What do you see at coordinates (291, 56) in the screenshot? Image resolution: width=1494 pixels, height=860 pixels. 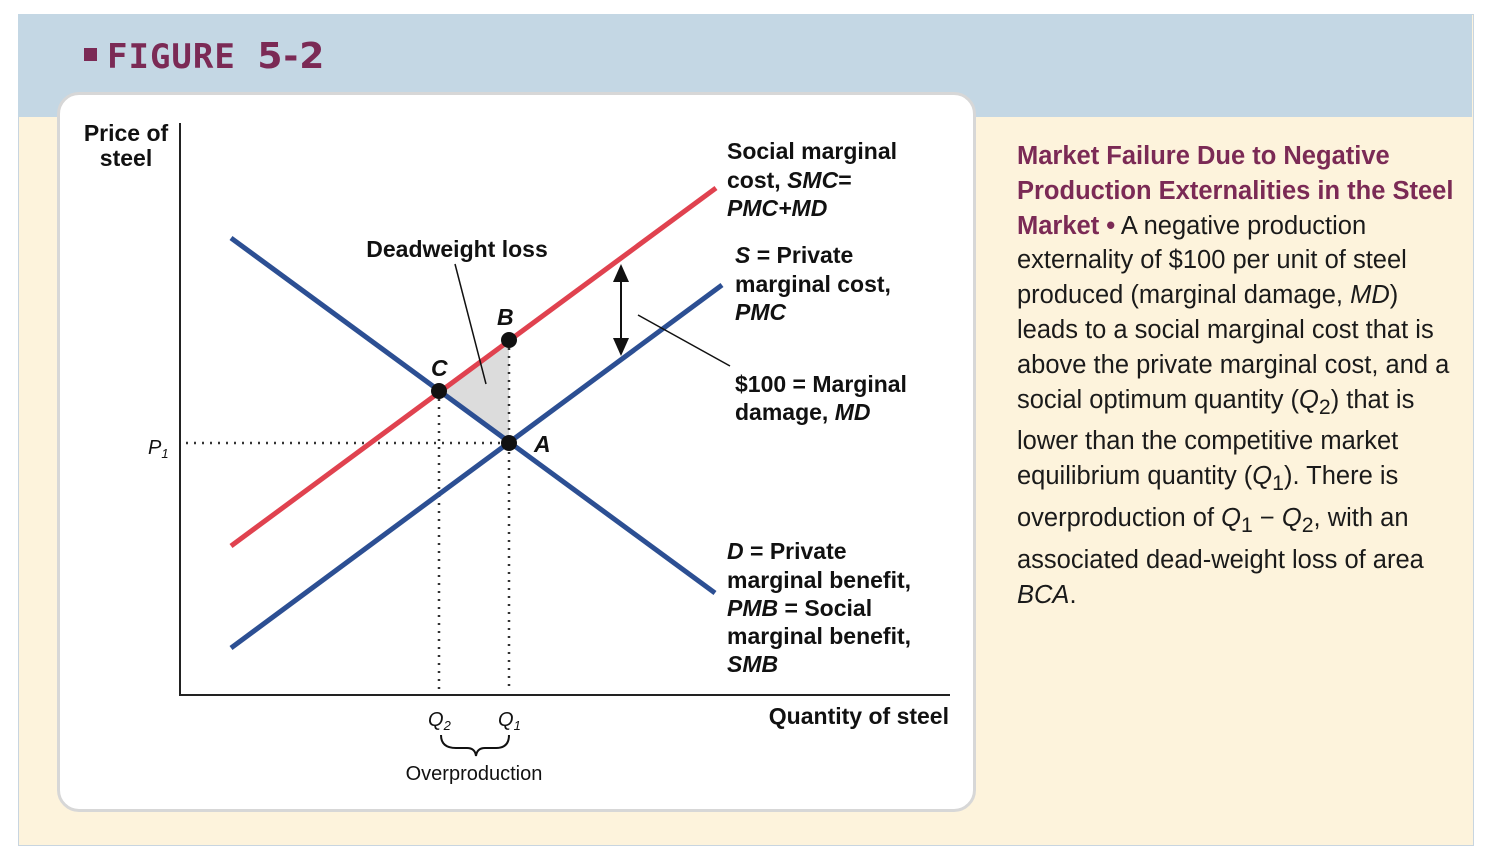 I see `figure-label-number: 5-2` at bounding box center [291, 56].